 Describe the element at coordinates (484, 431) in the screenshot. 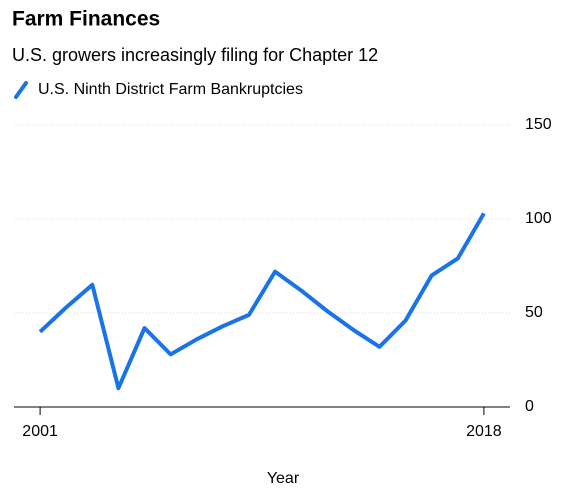

I see `x-tick-label: 2018` at that location.